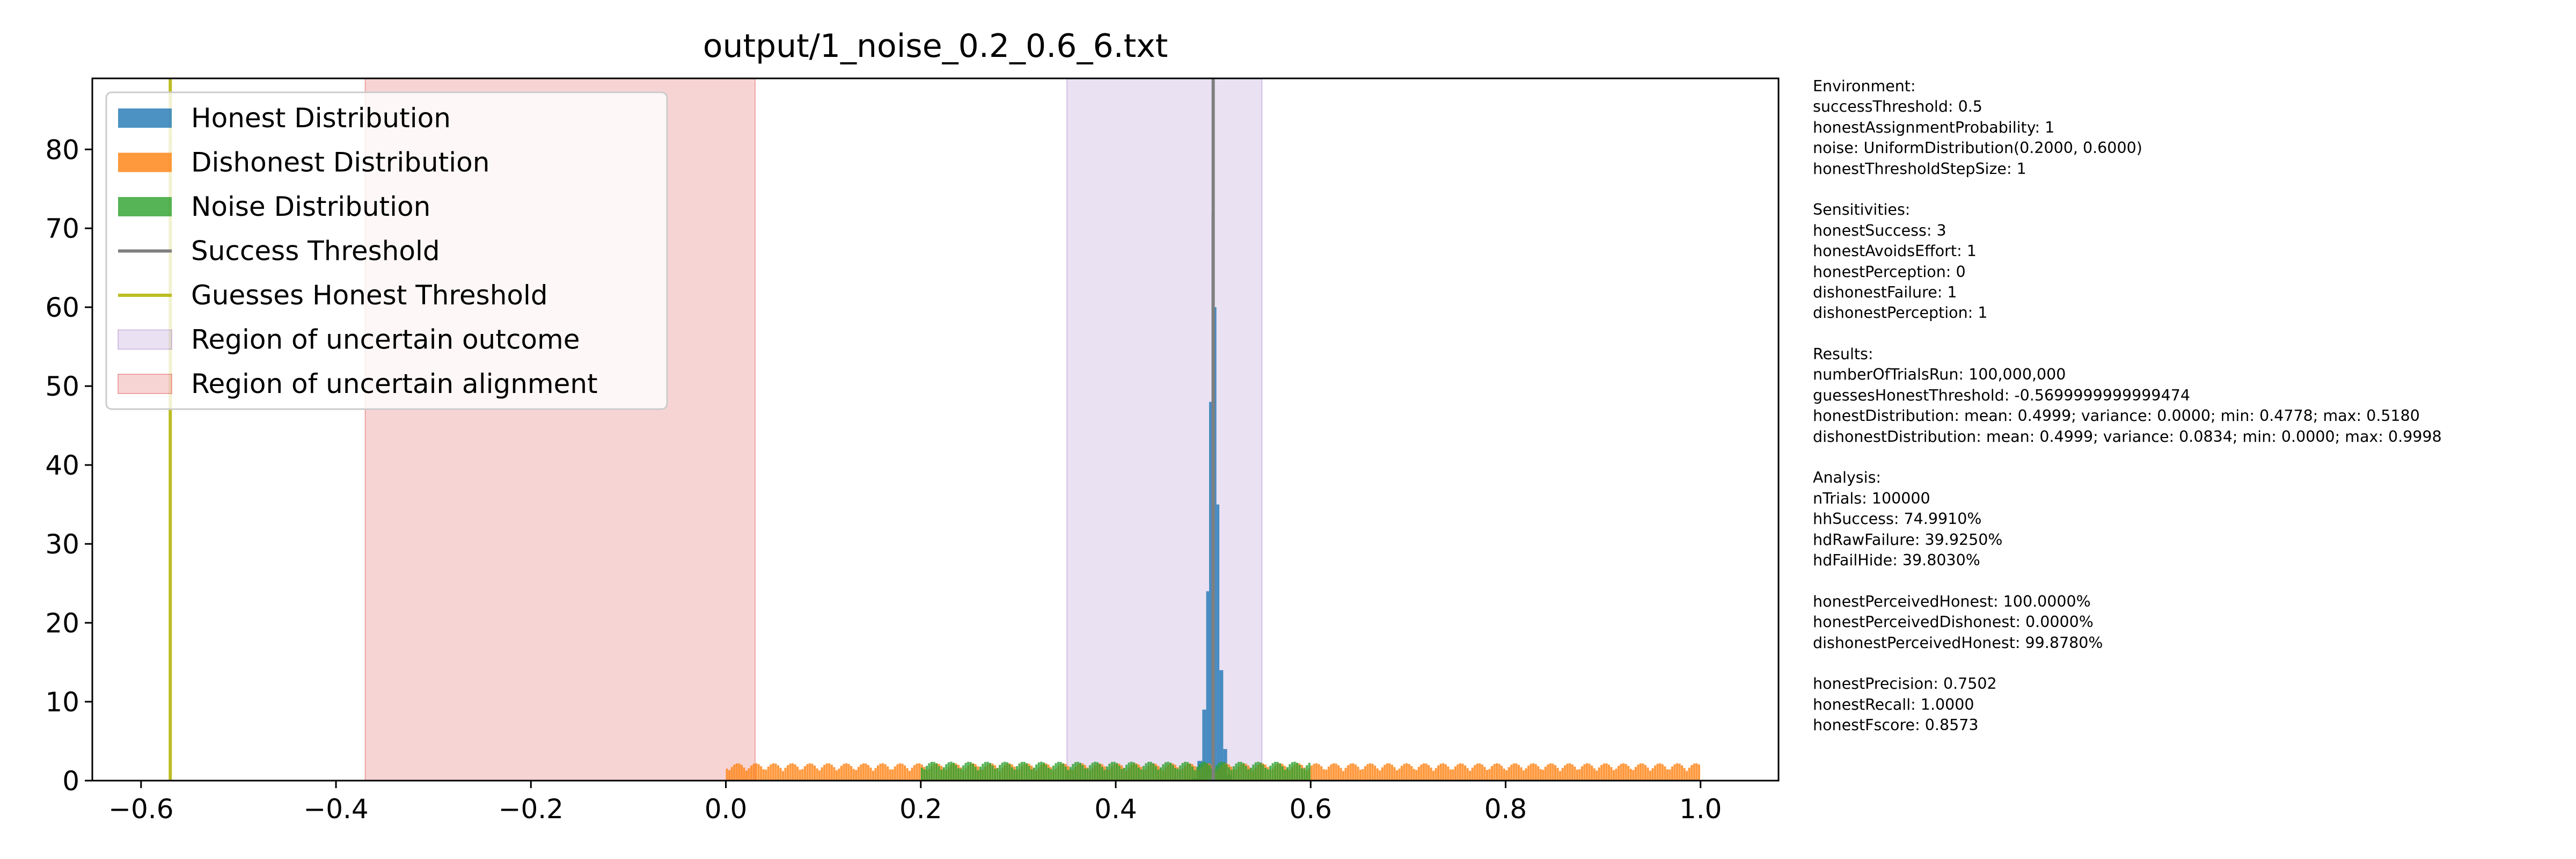  I want to click on info-line: dishonestFailure: 1, so click(1885, 292).